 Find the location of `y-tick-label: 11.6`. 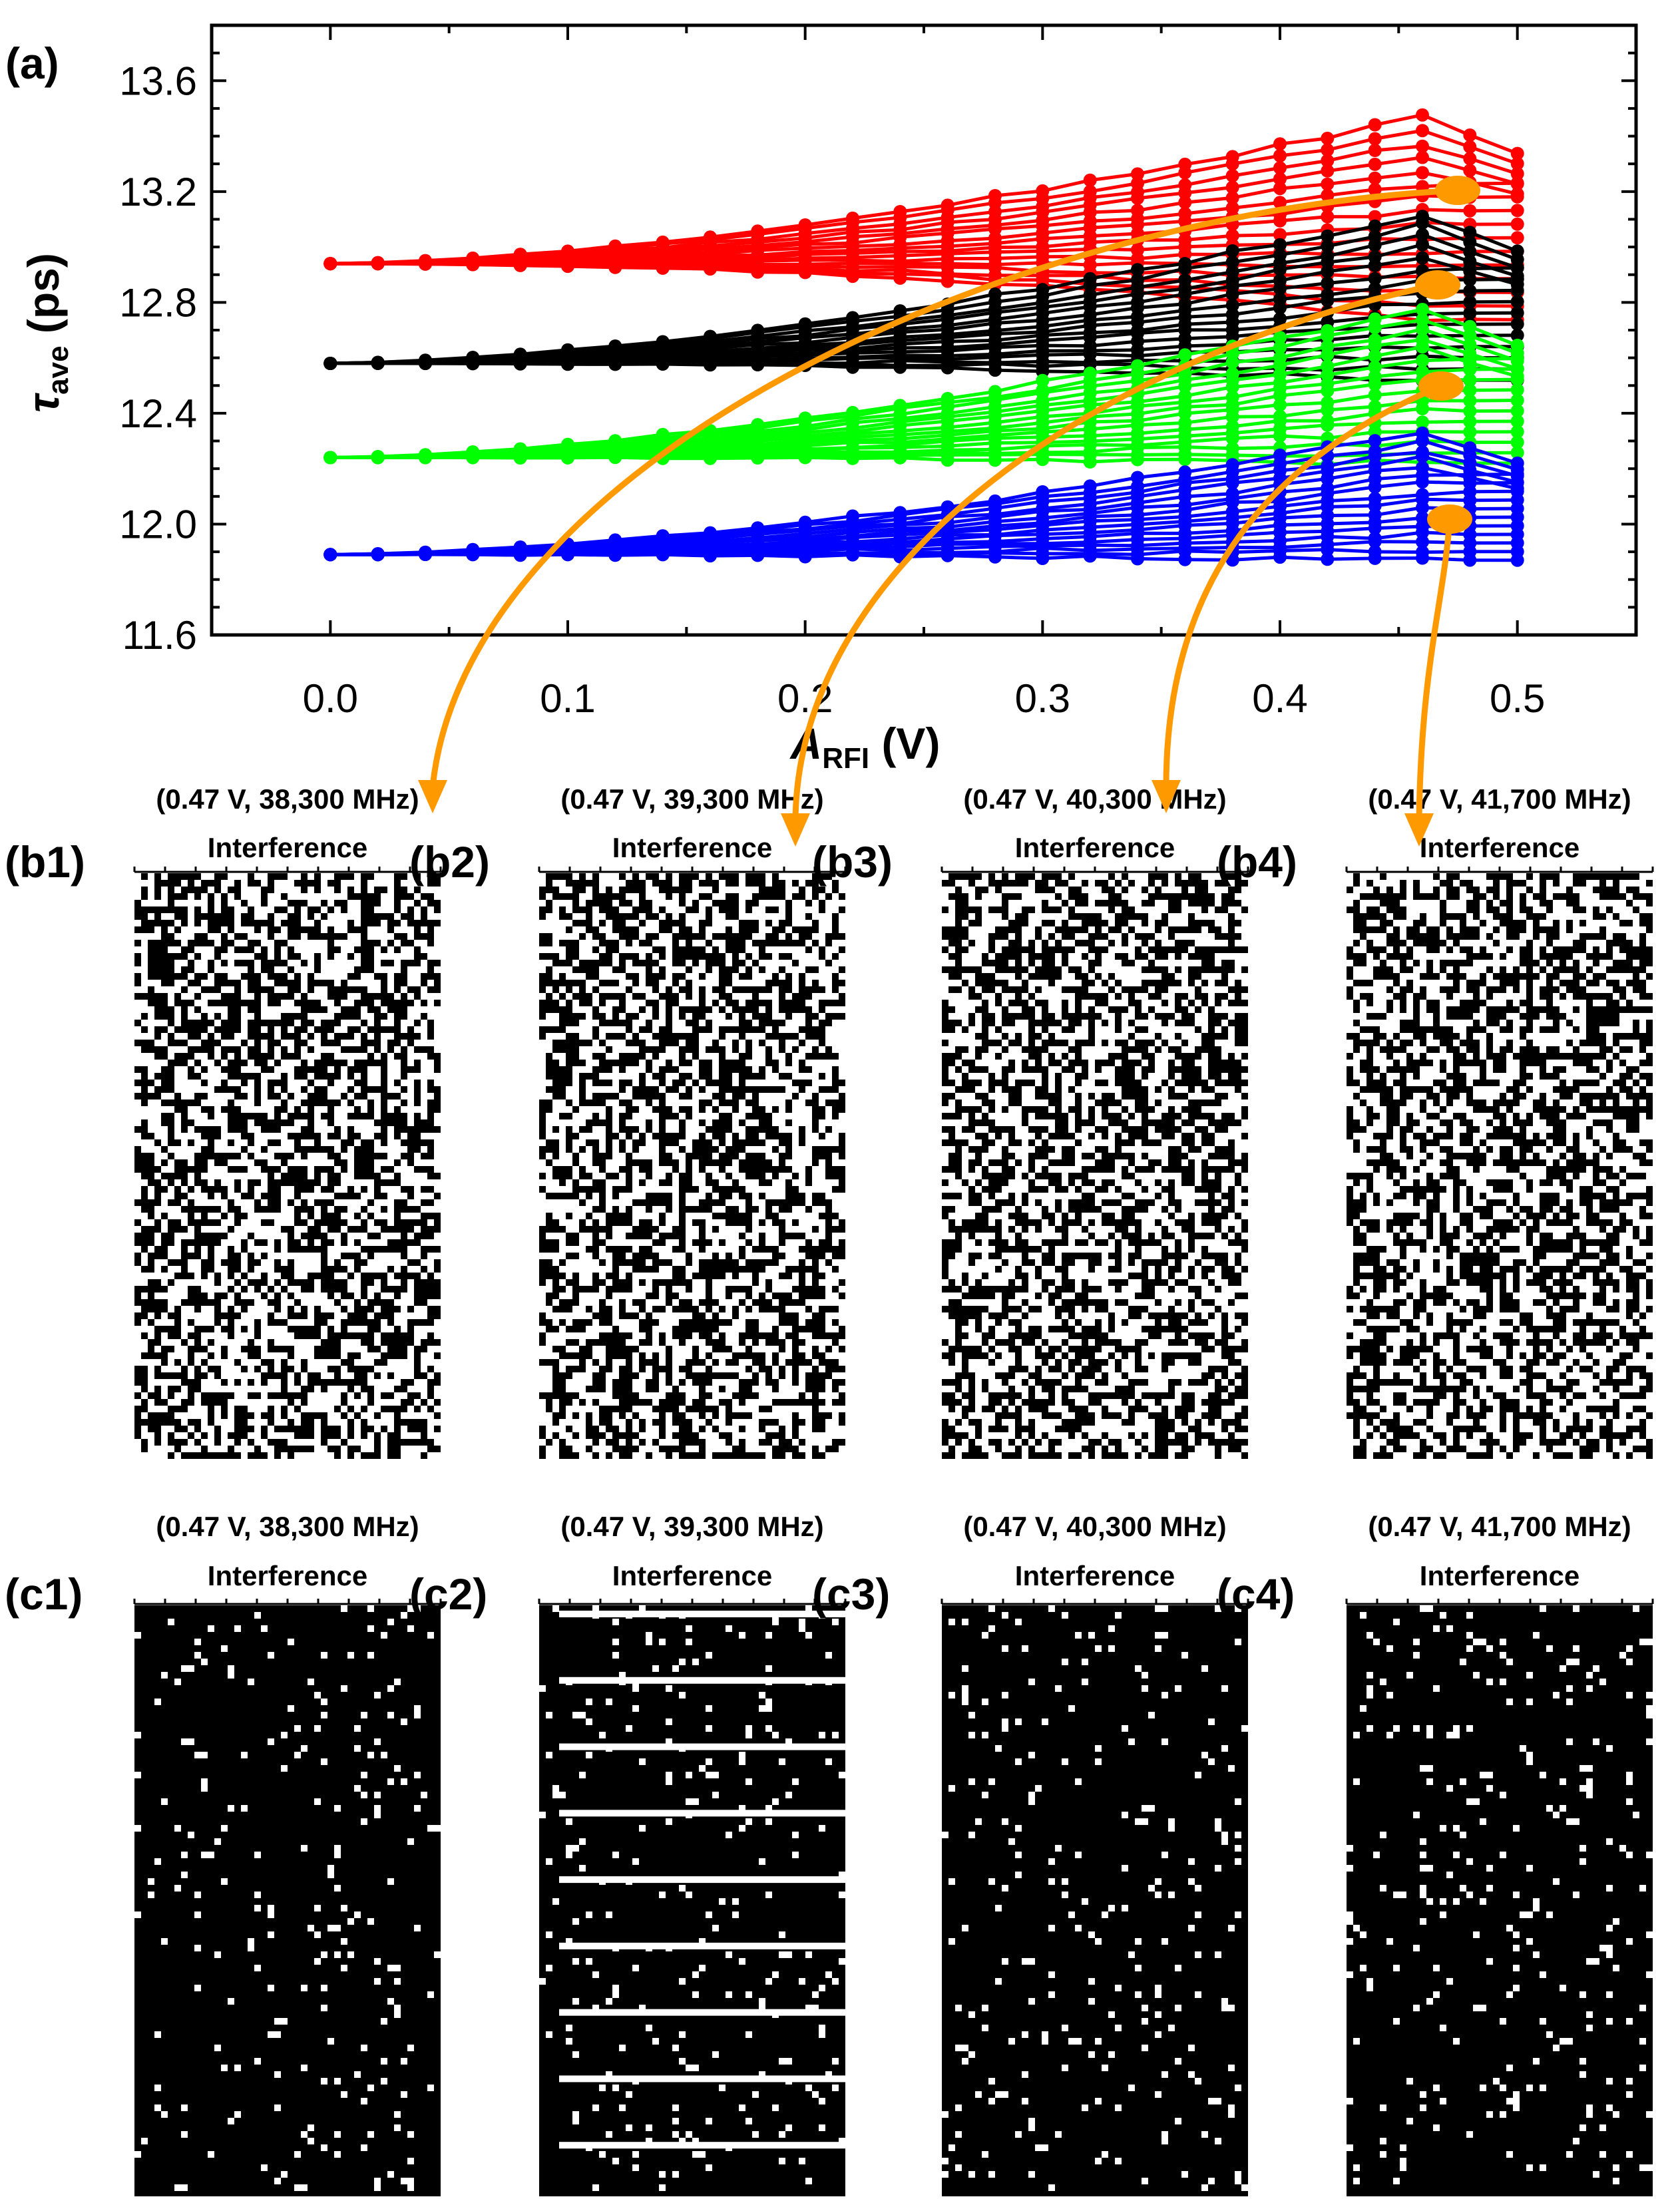

y-tick-label: 11.6 is located at coordinates (159, 636).